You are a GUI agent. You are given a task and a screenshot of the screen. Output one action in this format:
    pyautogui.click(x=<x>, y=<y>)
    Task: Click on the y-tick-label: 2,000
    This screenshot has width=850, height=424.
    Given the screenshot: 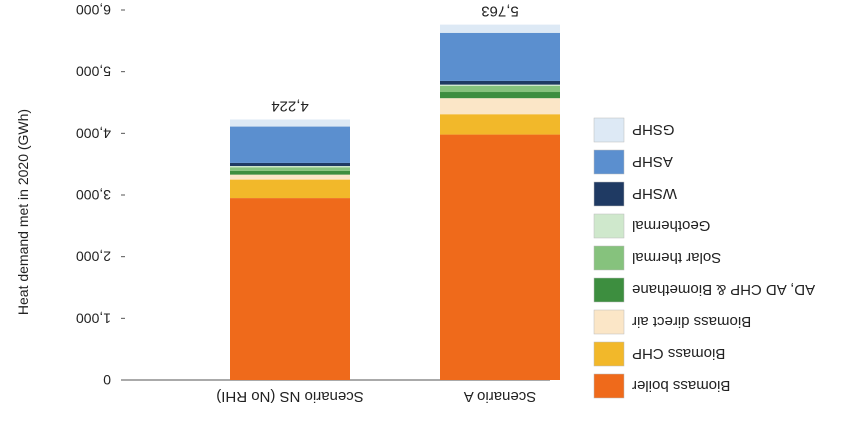 What is the action you would take?
    pyautogui.click(x=93, y=257)
    